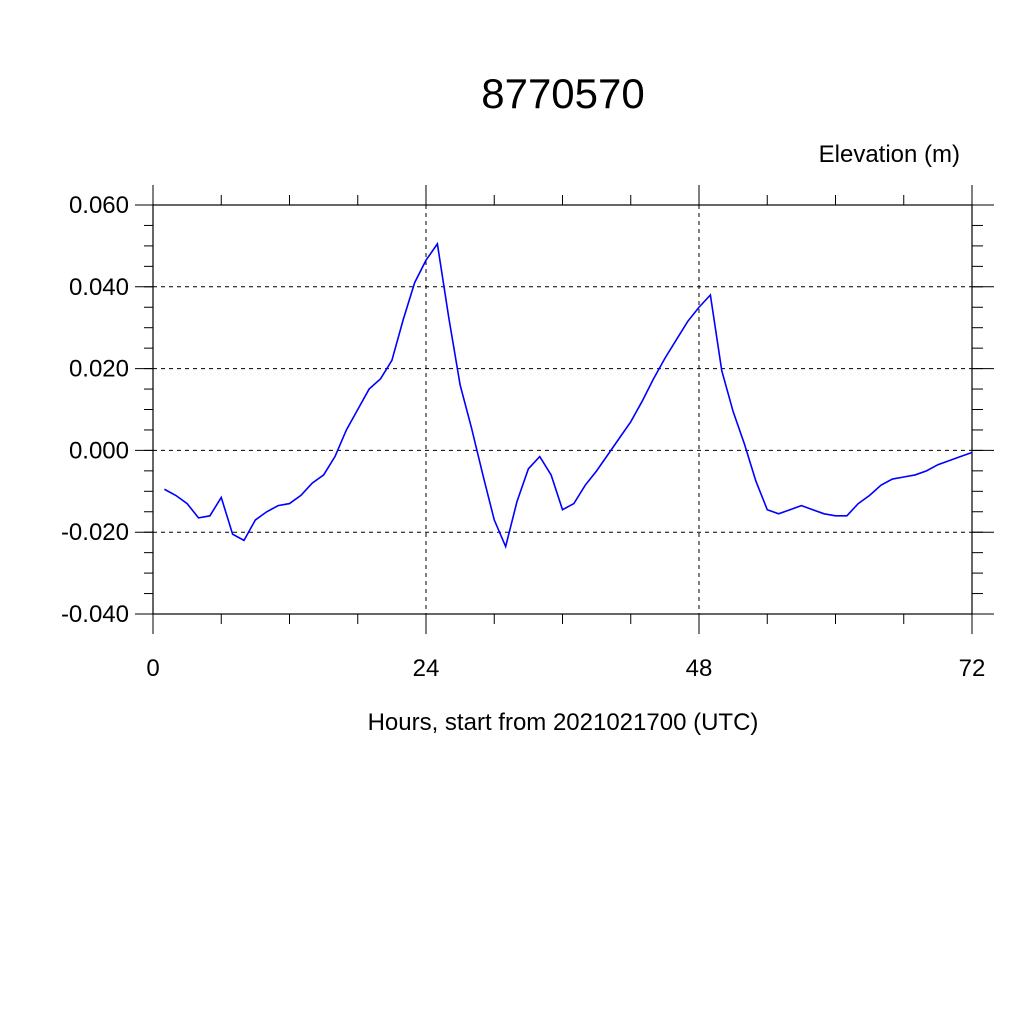 The image size is (1024, 1024). Describe the element at coordinates (426, 668) in the screenshot. I see `x-tick-label: 24` at that location.